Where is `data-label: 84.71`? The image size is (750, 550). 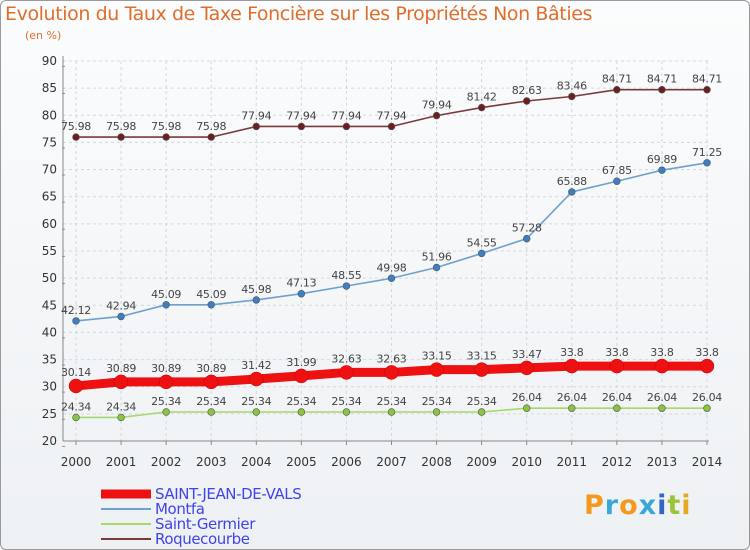
data-label: 84.71 is located at coordinates (662, 79).